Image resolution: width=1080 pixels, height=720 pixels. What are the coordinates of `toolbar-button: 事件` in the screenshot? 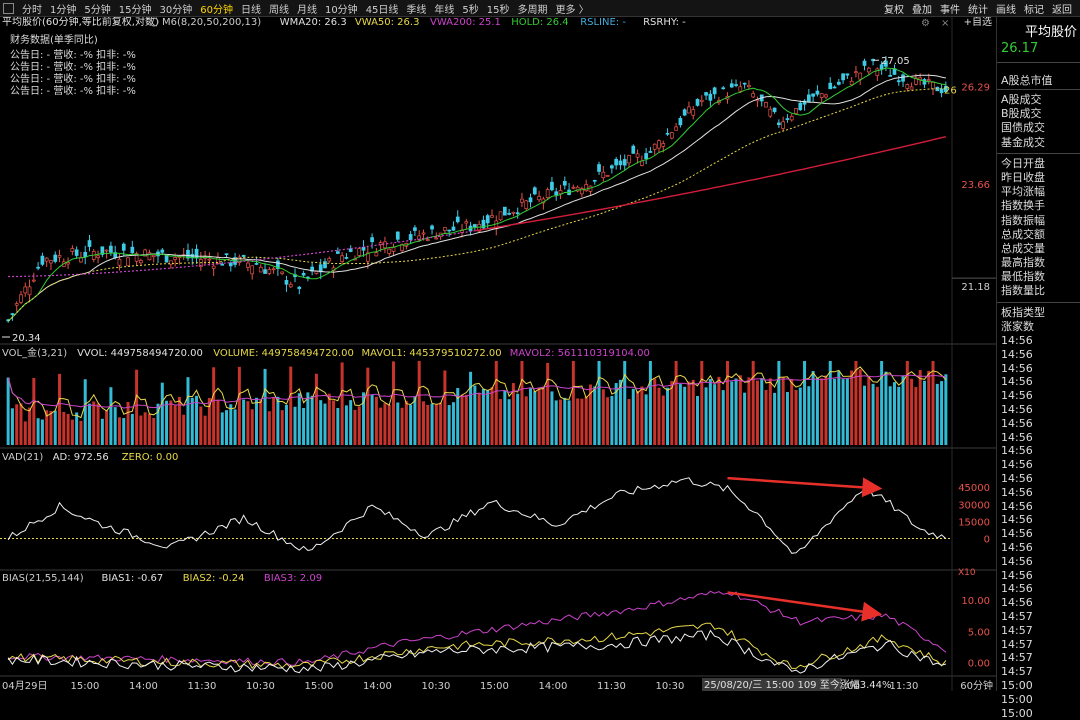 It's located at (950, 10).